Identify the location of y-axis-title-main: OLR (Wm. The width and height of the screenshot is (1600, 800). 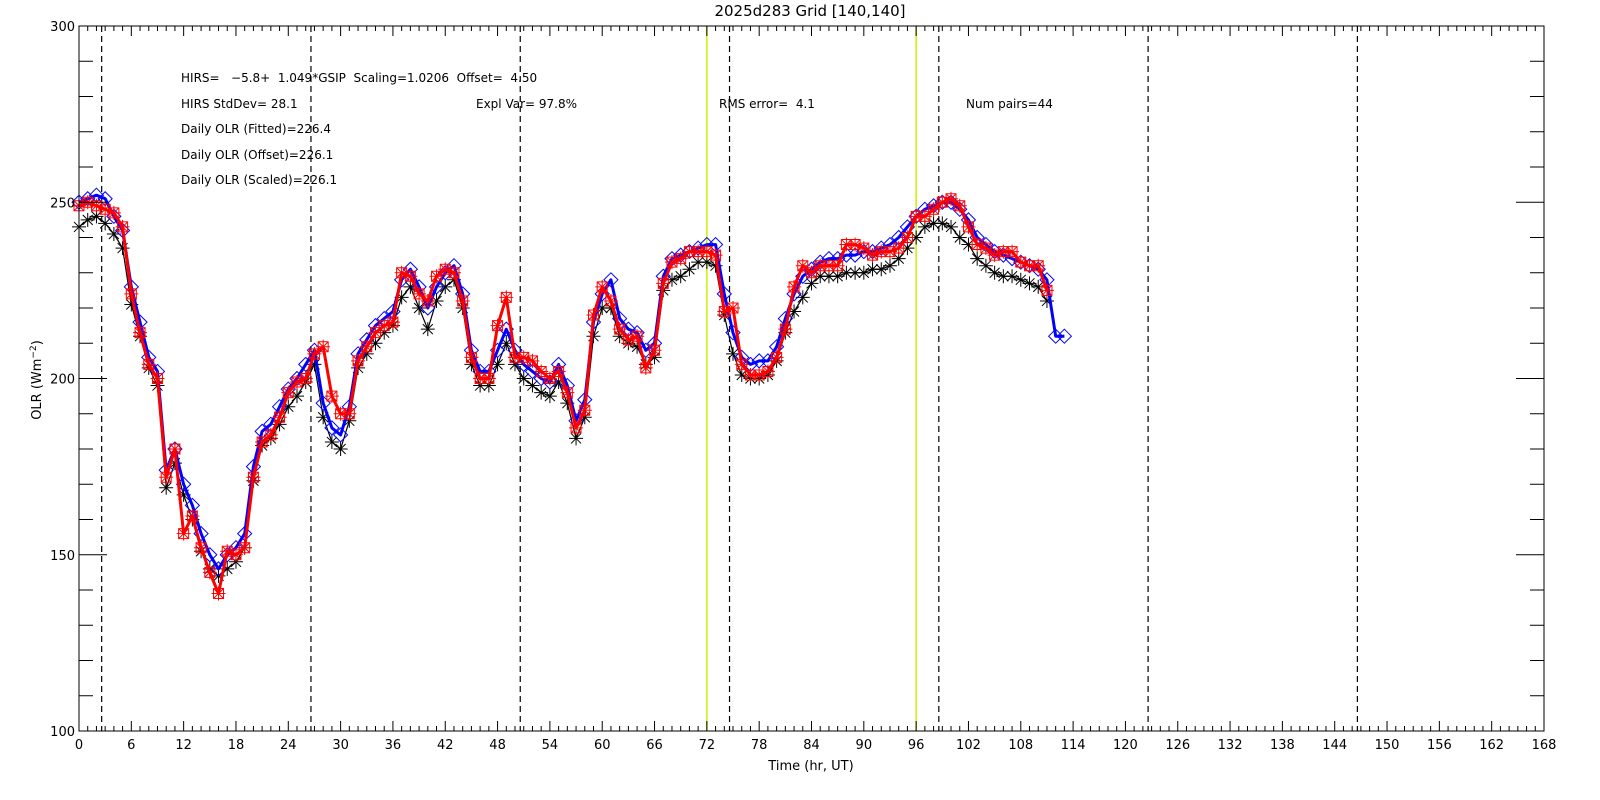
(37, 389).